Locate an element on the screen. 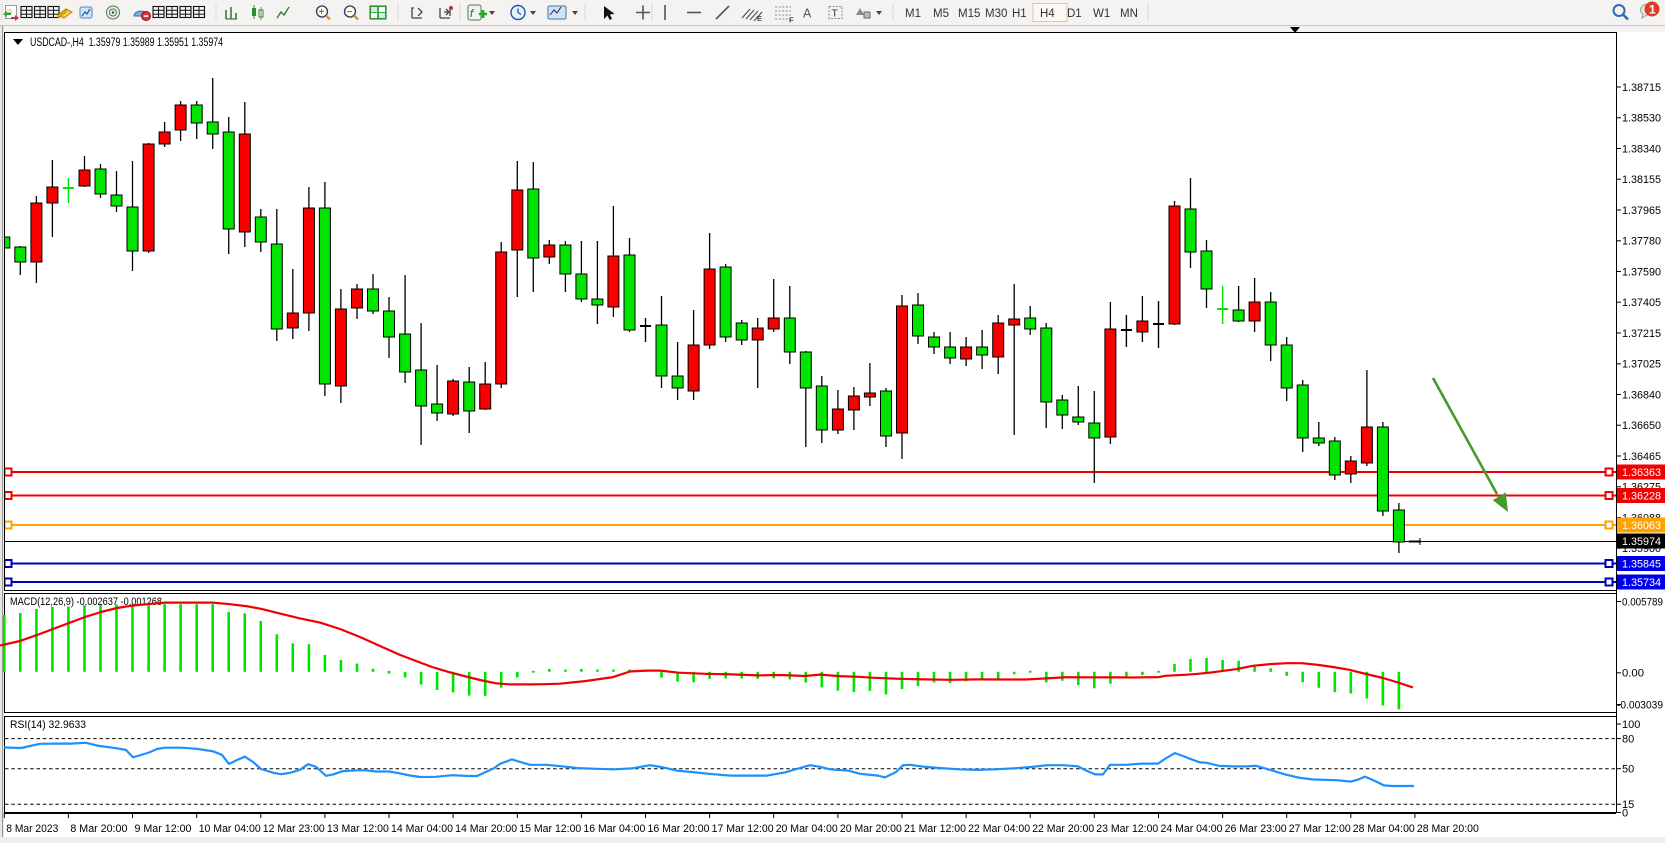 The image size is (1665, 843). svg-text: 1.37780 is located at coordinates (1641, 242).